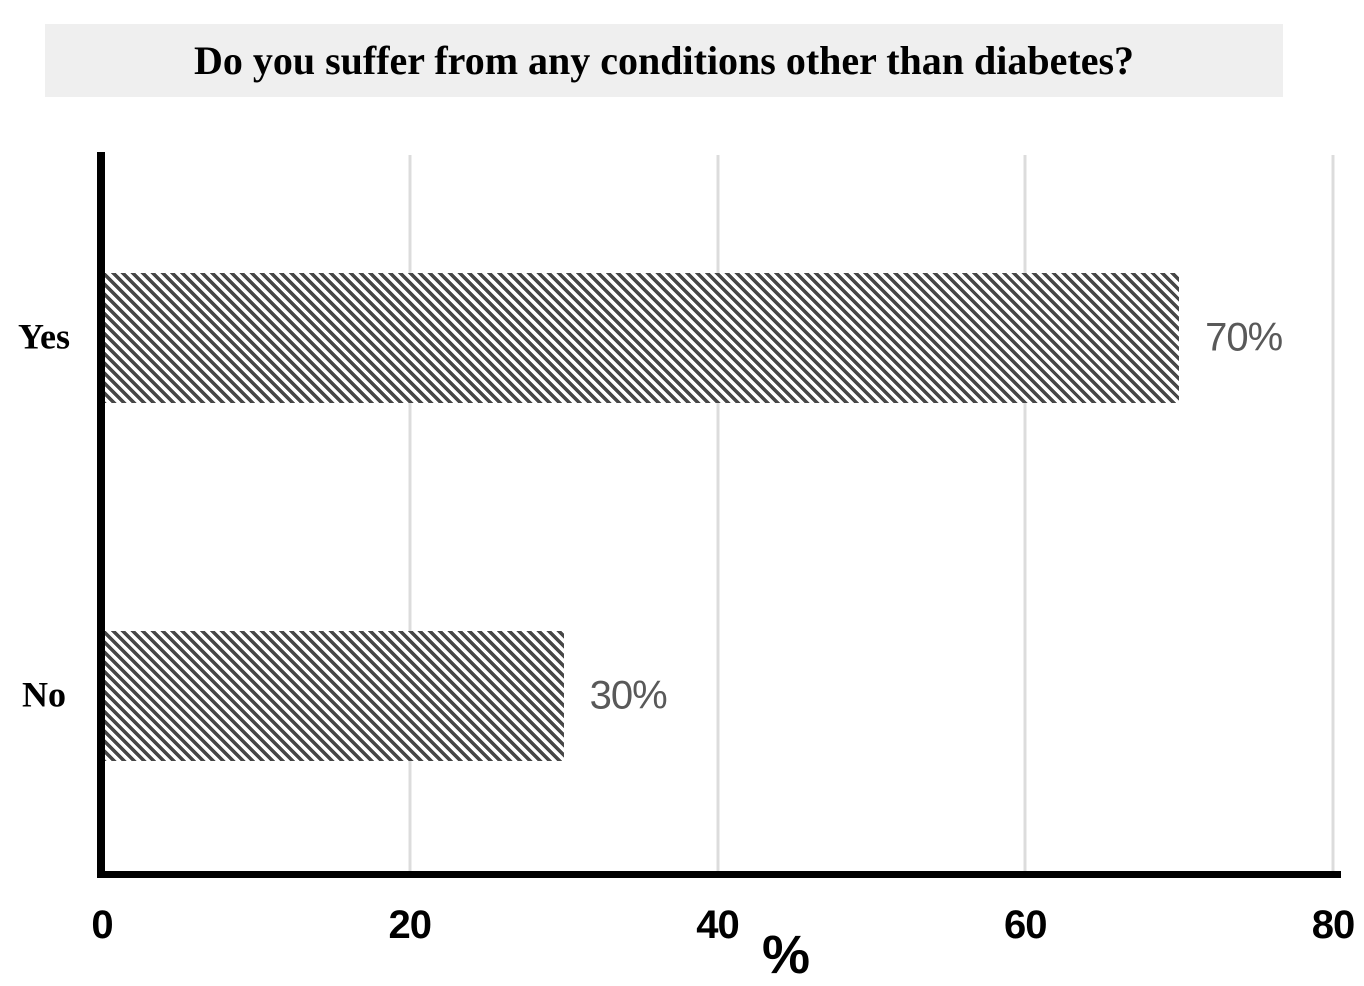 This screenshot has width=1364, height=986. What do you see at coordinates (44, 336) in the screenshot?
I see `category-label-yes: Yes` at bounding box center [44, 336].